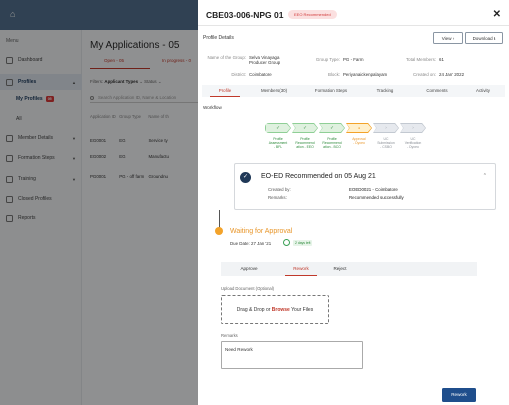  What do you see at coordinates (334, 74) in the screenshot?
I see `block-label: Block:` at bounding box center [334, 74].